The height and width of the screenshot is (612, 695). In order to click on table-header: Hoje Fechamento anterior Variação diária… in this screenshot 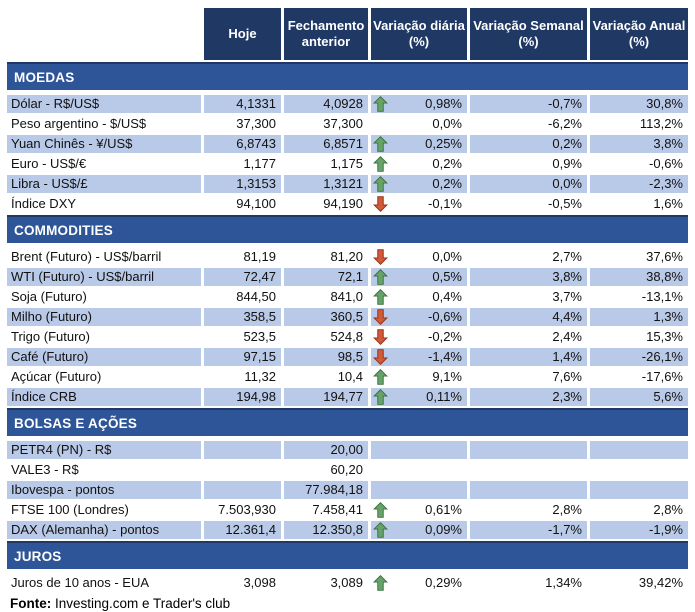, I will do `click(347, 34)`.